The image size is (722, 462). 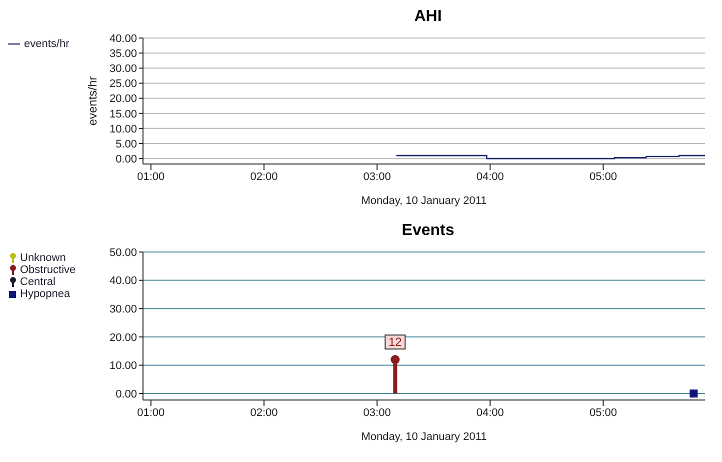 What do you see at coordinates (428, 17) in the screenshot?
I see `chart-title: AHI` at bounding box center [428, 17].